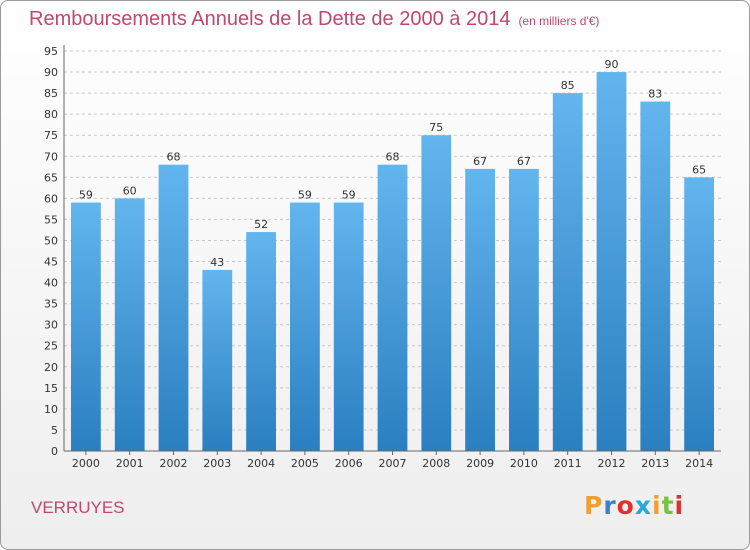 Image resolution: width=750 pixels, height=550 pixels. What do you see at coordinates (612, 64) in the screenshot?
I see `value-label-2012: 90` at bounding box center [612, 64].